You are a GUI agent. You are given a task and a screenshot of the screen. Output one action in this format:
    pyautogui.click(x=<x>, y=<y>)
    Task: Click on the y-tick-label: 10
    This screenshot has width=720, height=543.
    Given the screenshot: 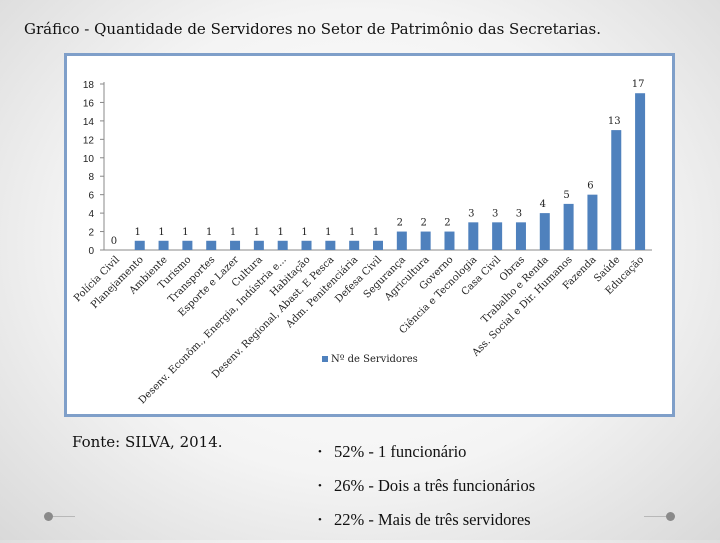 What is the action you would take?
    pyautogui.click(x=89, y=159)
    